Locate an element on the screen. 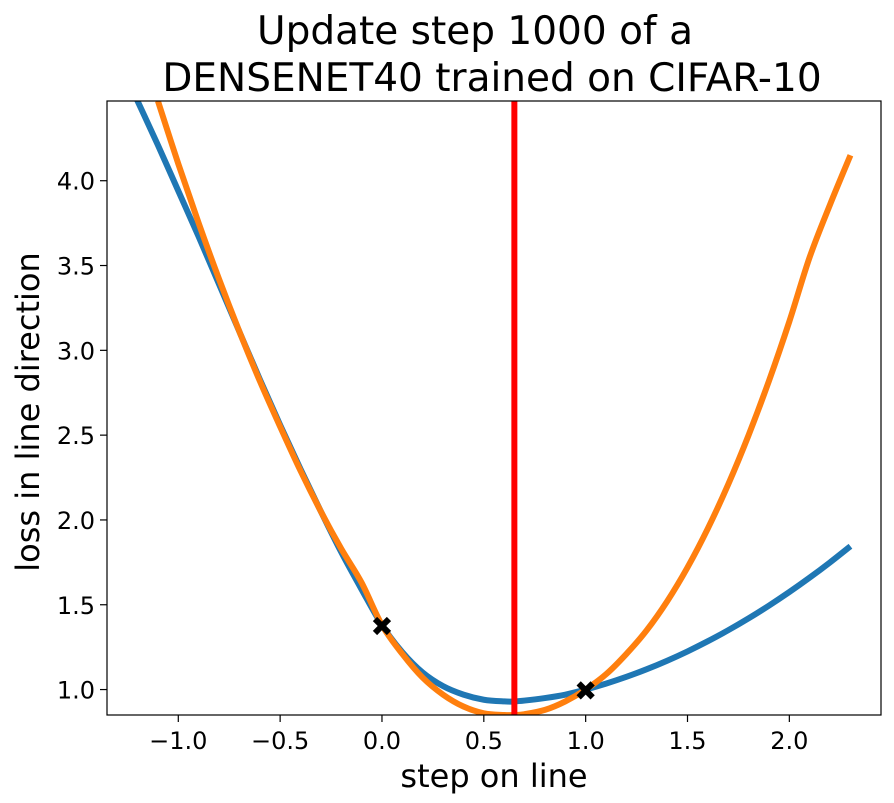 The height and width of the screenshot is (803, 894). x-tick-label: 1.0 is located at coordinates (586, 741).